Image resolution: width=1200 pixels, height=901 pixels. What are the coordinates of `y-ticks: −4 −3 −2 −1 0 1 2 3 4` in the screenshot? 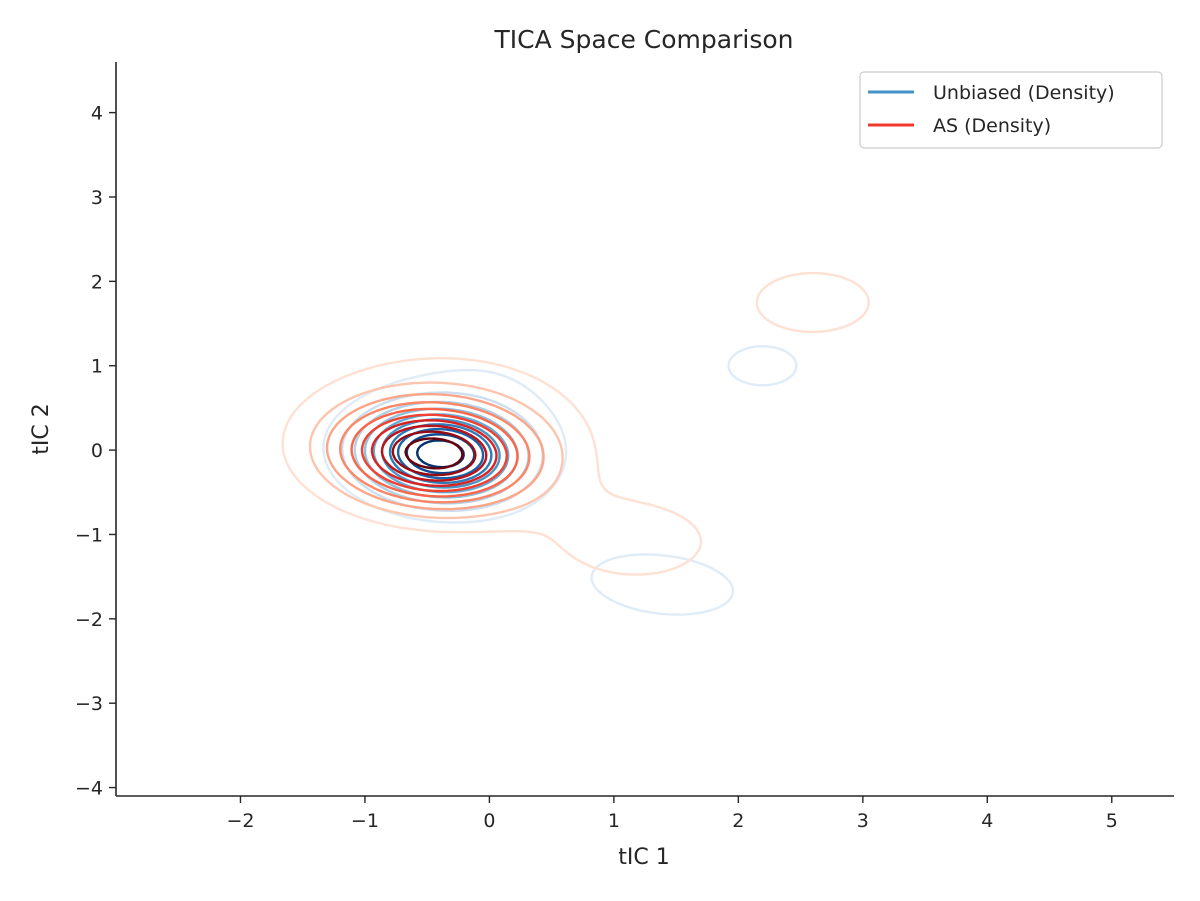 It's located at (95, 451).